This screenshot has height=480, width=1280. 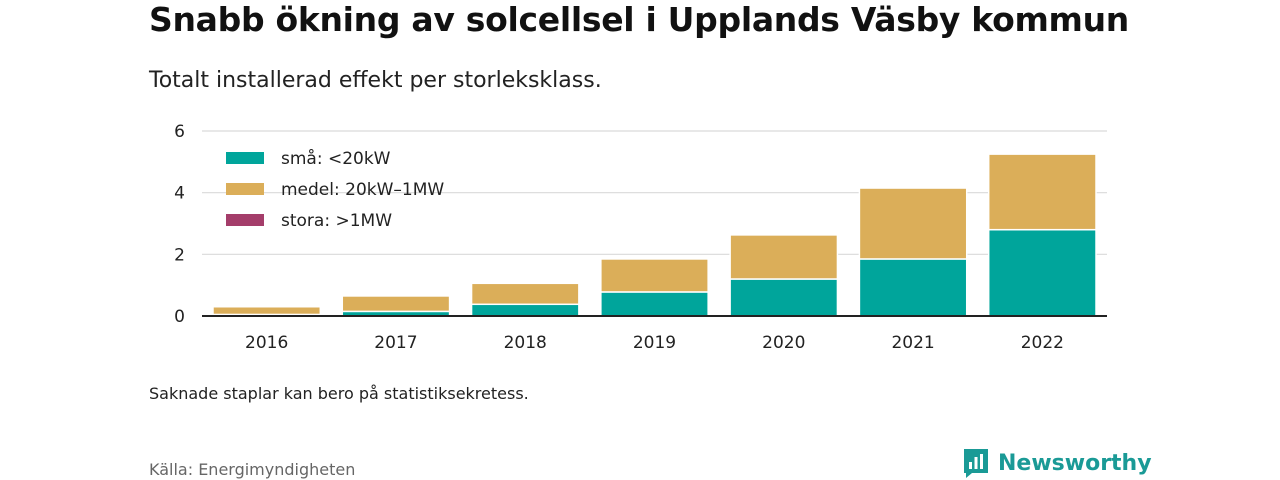 What do you see at coordinates (525, 343) in the screenshot?
I see `x-tick-label: 2018` at bounding box center [525, 343].